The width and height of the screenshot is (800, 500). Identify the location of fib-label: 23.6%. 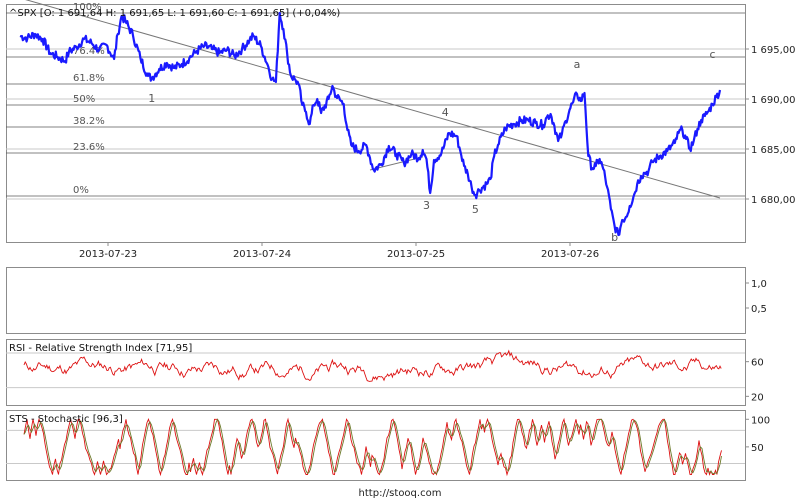
(89, 147).